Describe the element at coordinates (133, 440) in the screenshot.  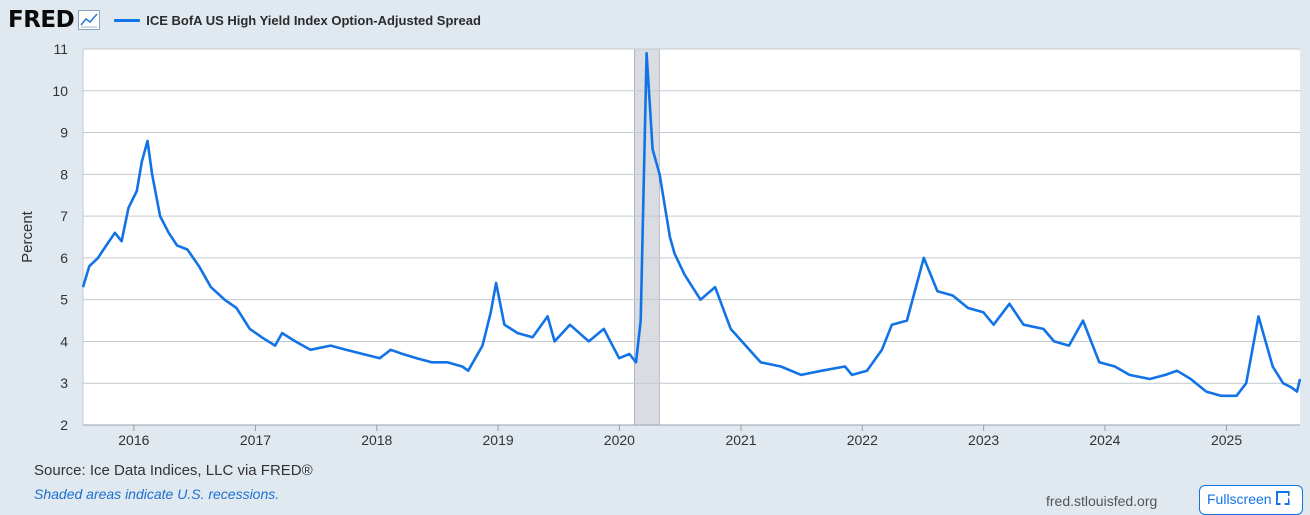
I see `x-tick-label: 2016` at that location.